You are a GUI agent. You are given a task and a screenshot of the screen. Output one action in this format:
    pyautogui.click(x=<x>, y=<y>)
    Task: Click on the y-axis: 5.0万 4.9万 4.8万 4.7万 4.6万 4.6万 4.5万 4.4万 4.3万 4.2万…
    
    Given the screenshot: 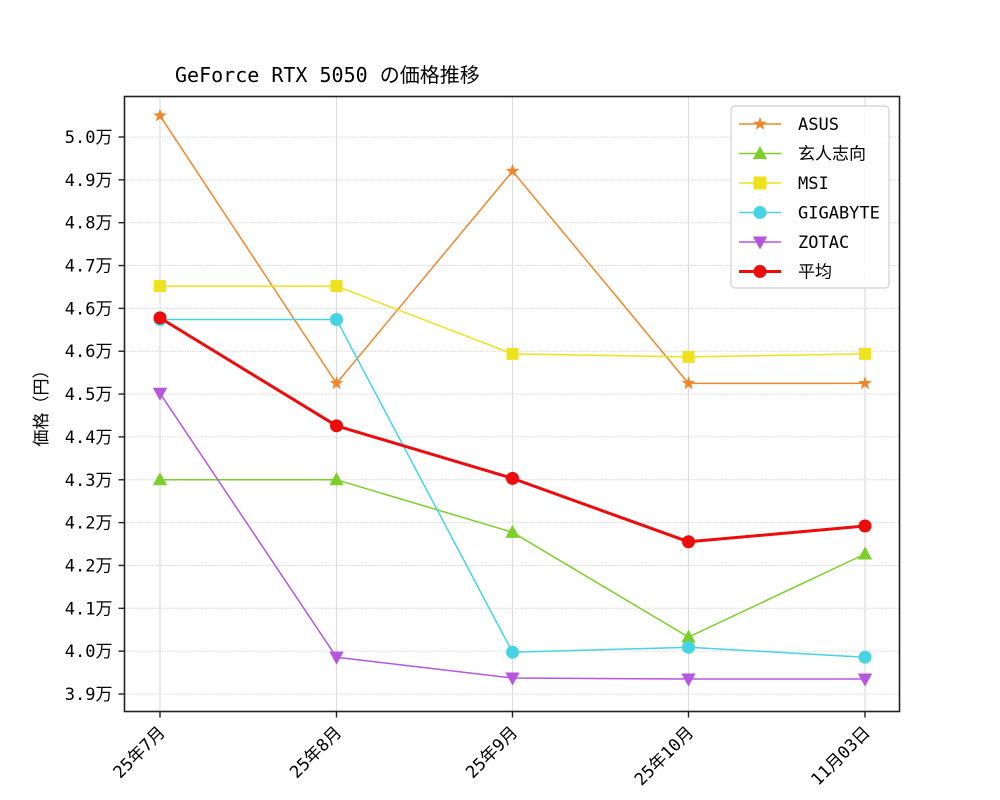 What is the action you would take?
    pyautogui.click(x=95, y=416)
    